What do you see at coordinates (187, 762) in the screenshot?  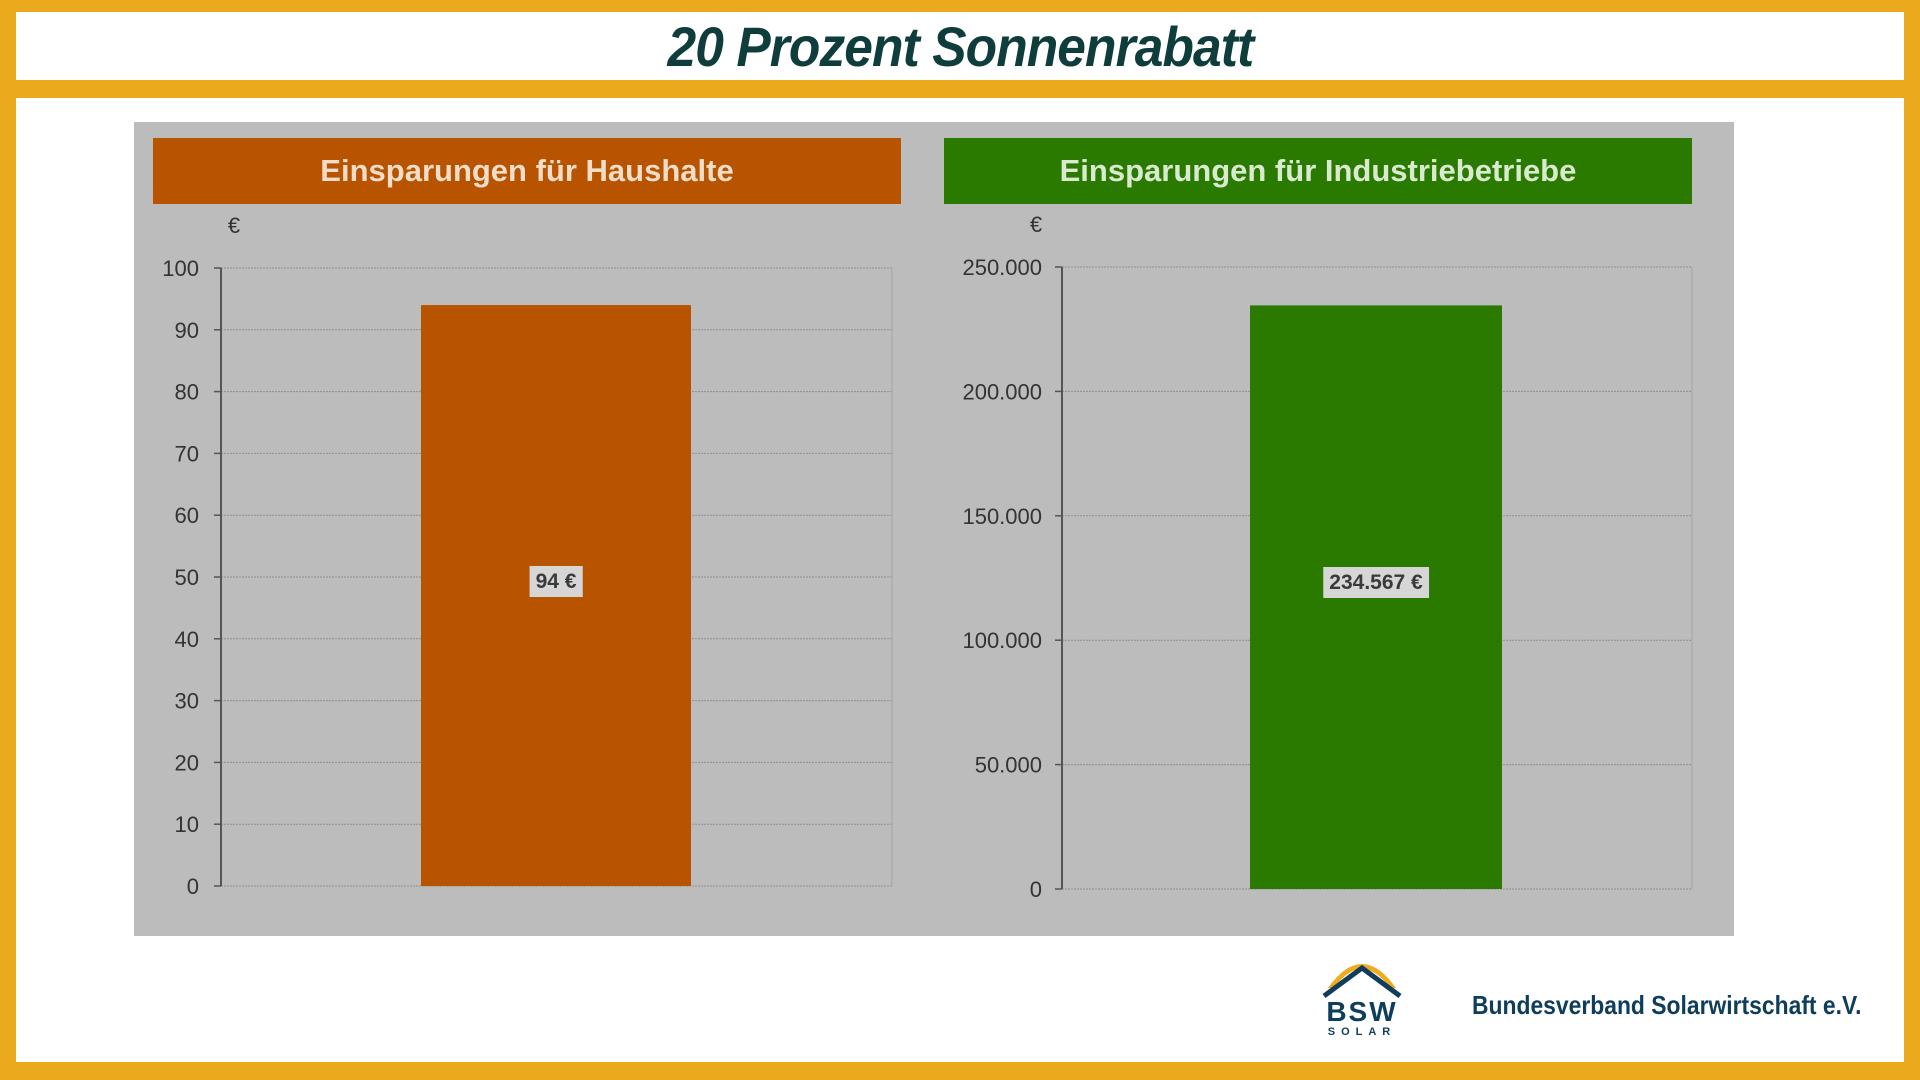 I see `y-tick-label-households: 20` at bounding box center [187, 762].